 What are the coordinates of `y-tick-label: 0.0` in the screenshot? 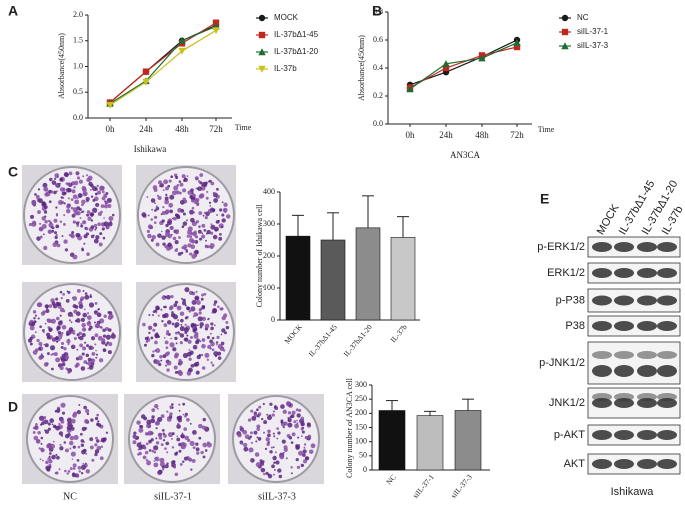 It's located at (78, 117).